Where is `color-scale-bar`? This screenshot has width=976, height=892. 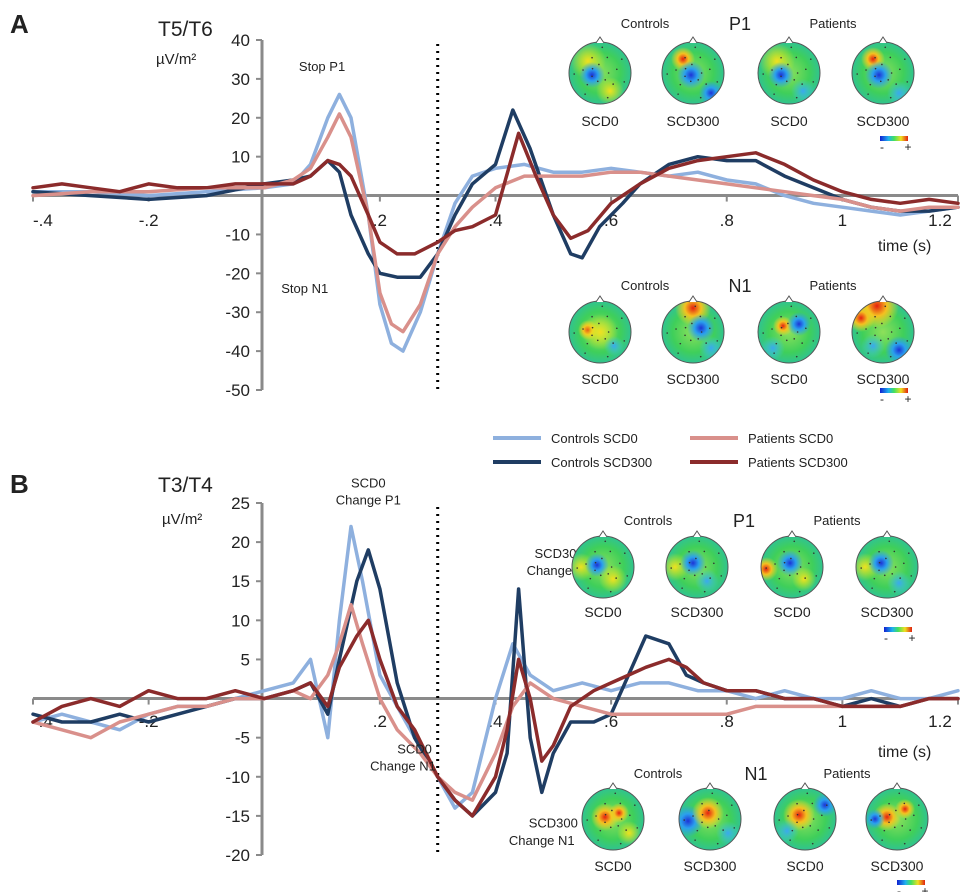
color-scale-bar is located at coordinates (898, 629).